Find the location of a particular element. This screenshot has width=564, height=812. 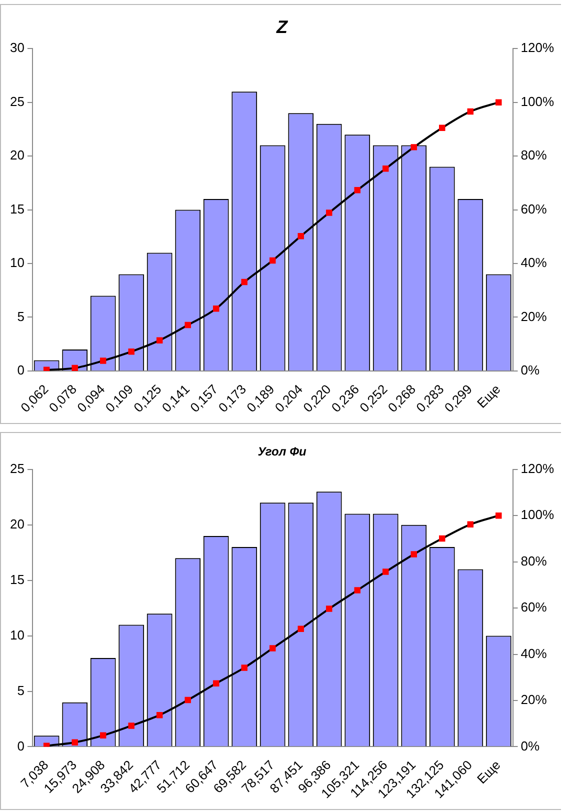

chart-title: Z is located at coordinates (282, 26).